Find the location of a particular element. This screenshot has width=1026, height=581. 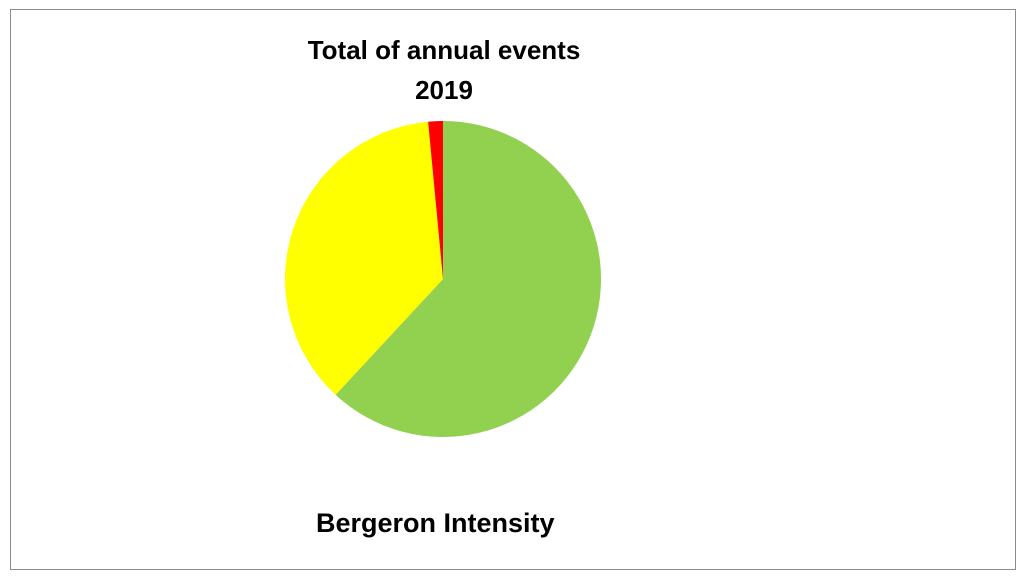

chart-title-line-2: 2019 is located at coordinates (444, 90).